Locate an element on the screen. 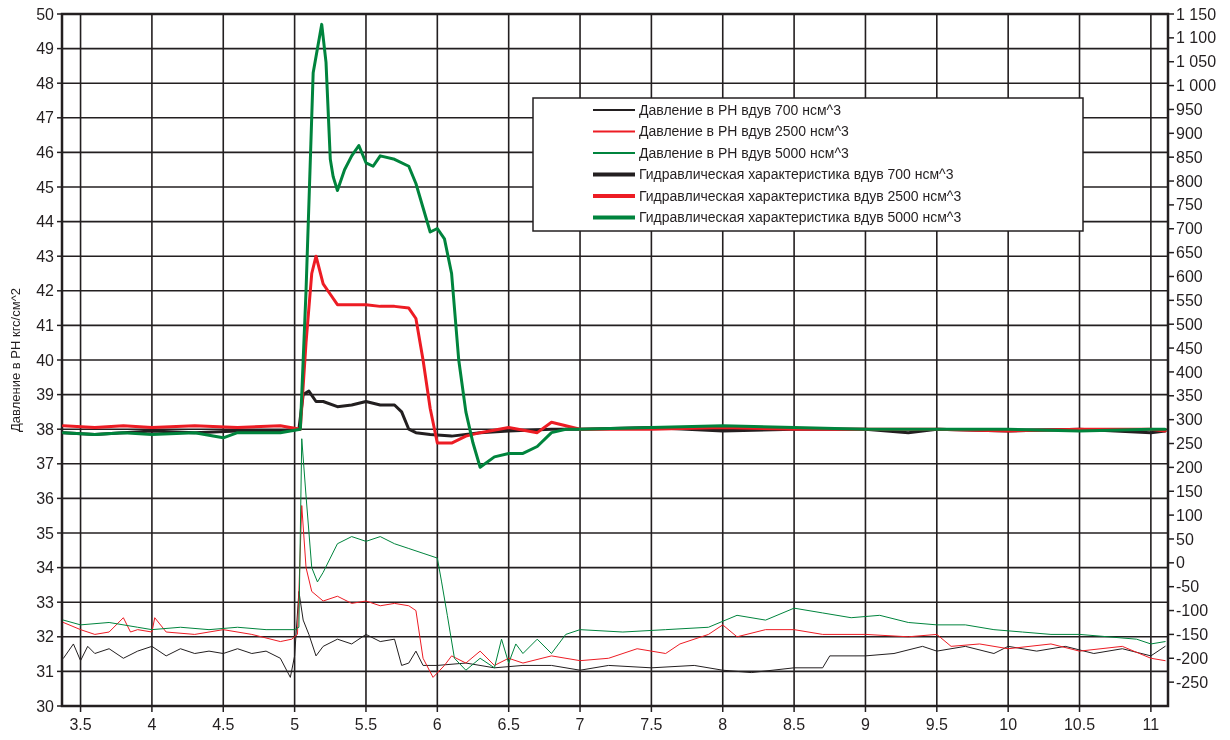 The width and height of the screenshot is (1230, 740). x-tick-label: 9.5 is located at coordinates (937, 724).